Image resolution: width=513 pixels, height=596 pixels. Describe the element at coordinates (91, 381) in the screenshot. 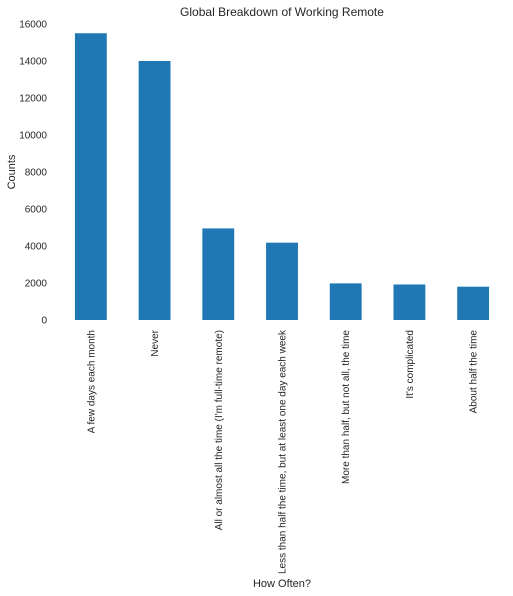

I see `x-tick-label: A few days each month` at that location.